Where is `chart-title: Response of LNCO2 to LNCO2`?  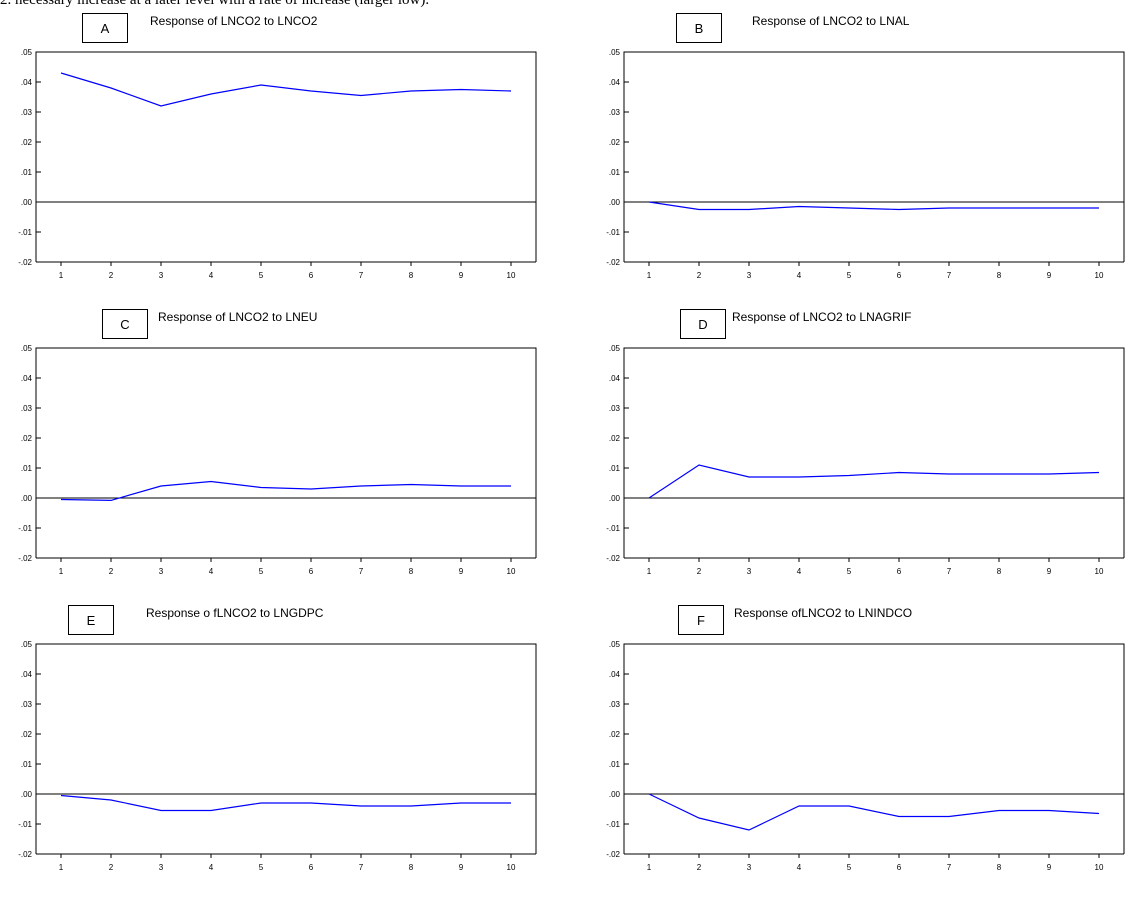 chart-title: Response of LNCO2 to LNCO2 is located at coordinates (234, 21).